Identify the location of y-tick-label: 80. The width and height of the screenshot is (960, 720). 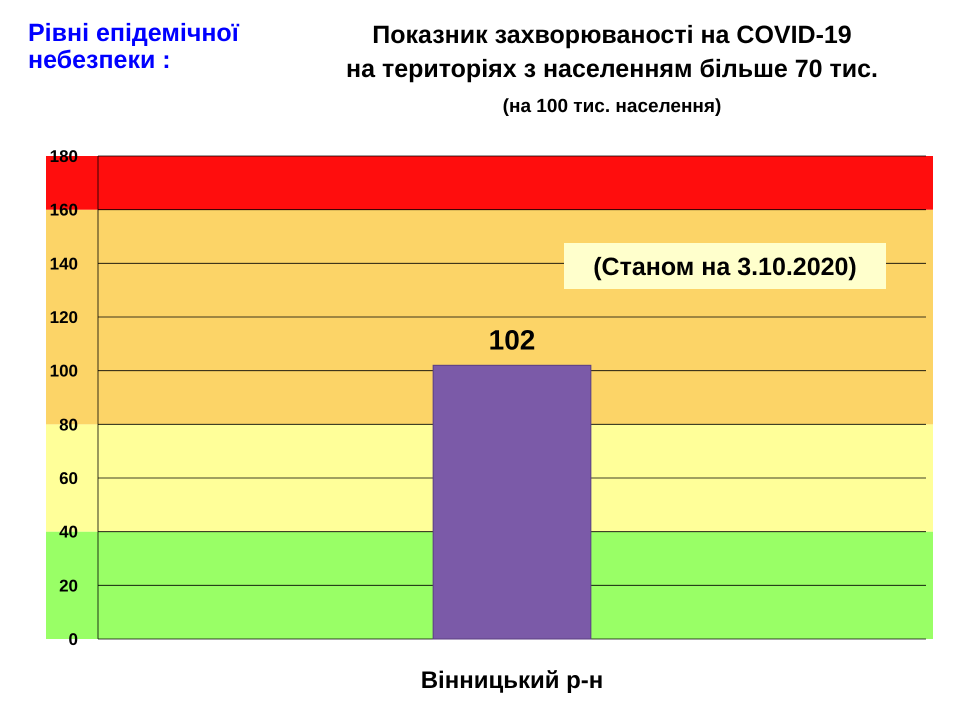
(68, 424).